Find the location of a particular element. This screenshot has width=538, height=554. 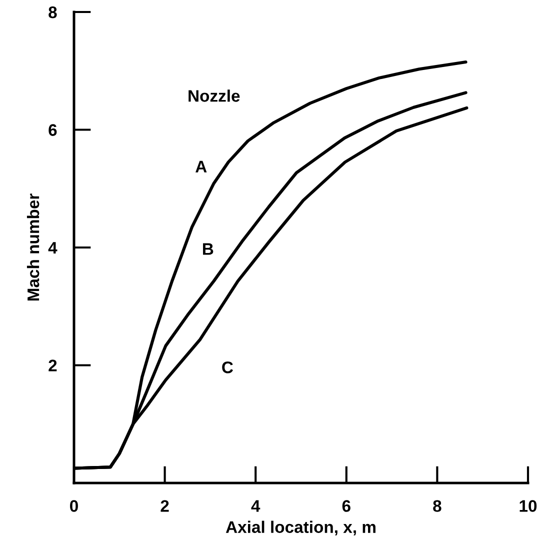

y-axis-title: Mach number is located at coordinates (33, 247).